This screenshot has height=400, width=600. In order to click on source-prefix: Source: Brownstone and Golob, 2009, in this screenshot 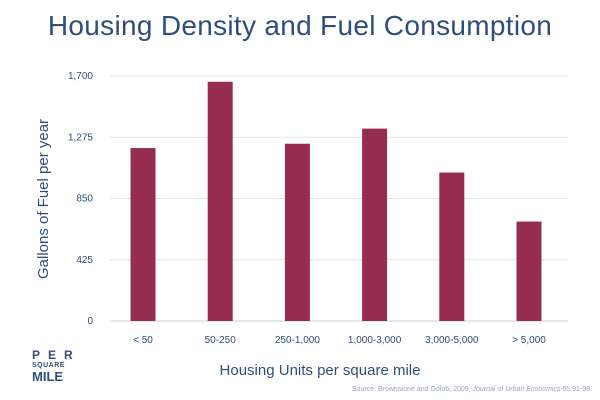, I will do `click(412, 389)`.